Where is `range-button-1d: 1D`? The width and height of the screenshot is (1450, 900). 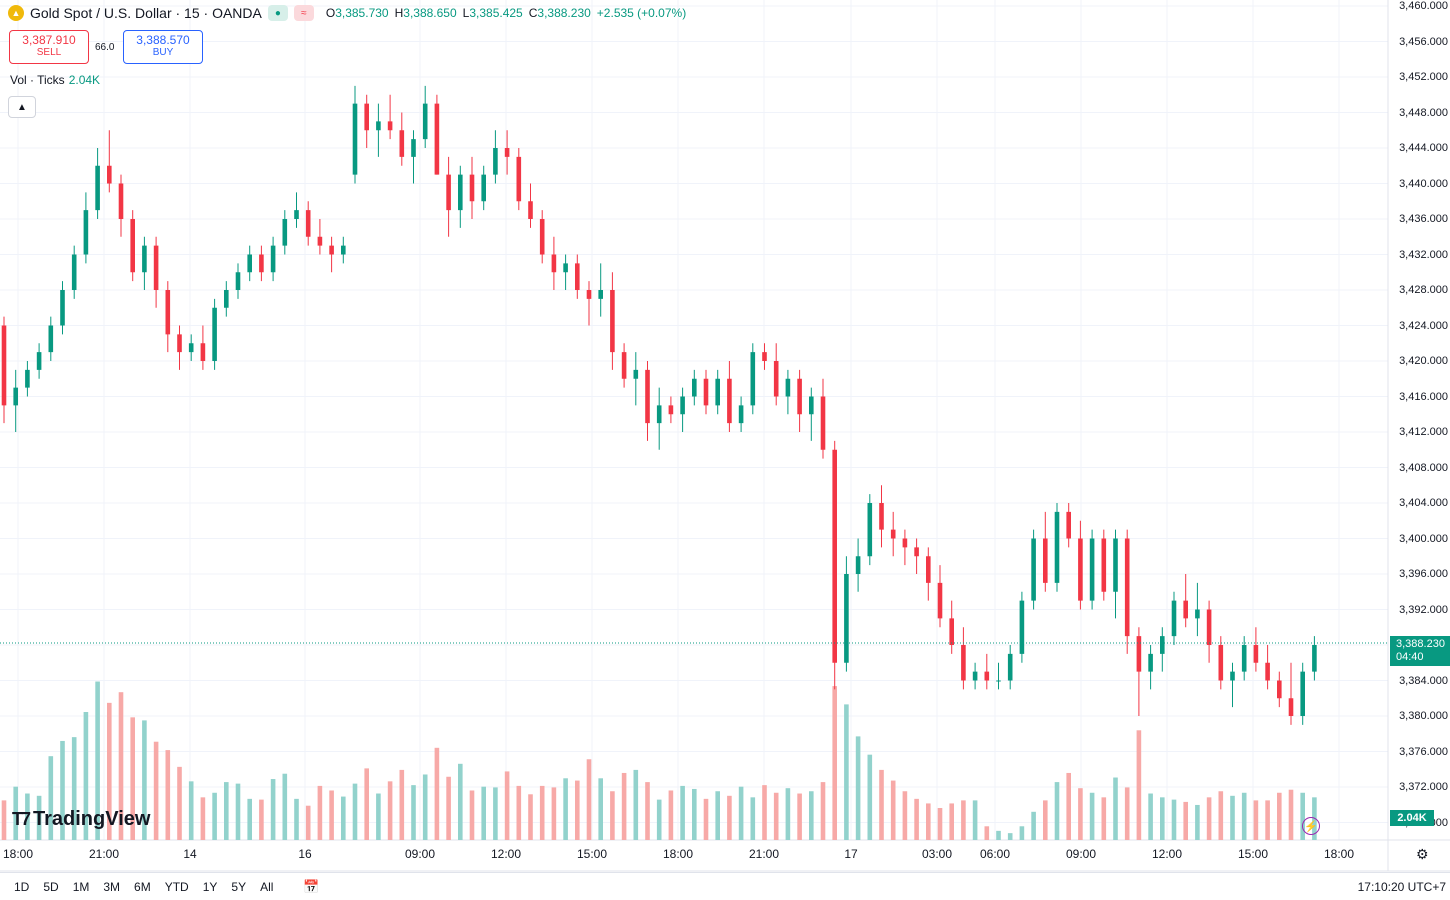 range-button-1d: 1D is located at coordinates (22, 886).